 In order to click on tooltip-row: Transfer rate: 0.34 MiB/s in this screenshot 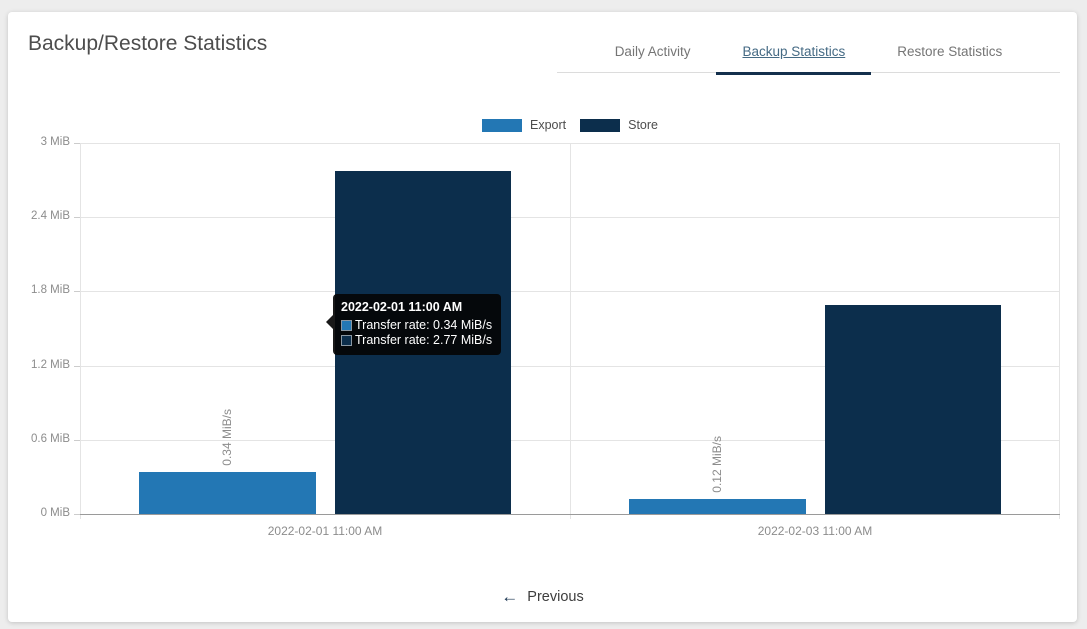, I will do `click(416, 325)`.